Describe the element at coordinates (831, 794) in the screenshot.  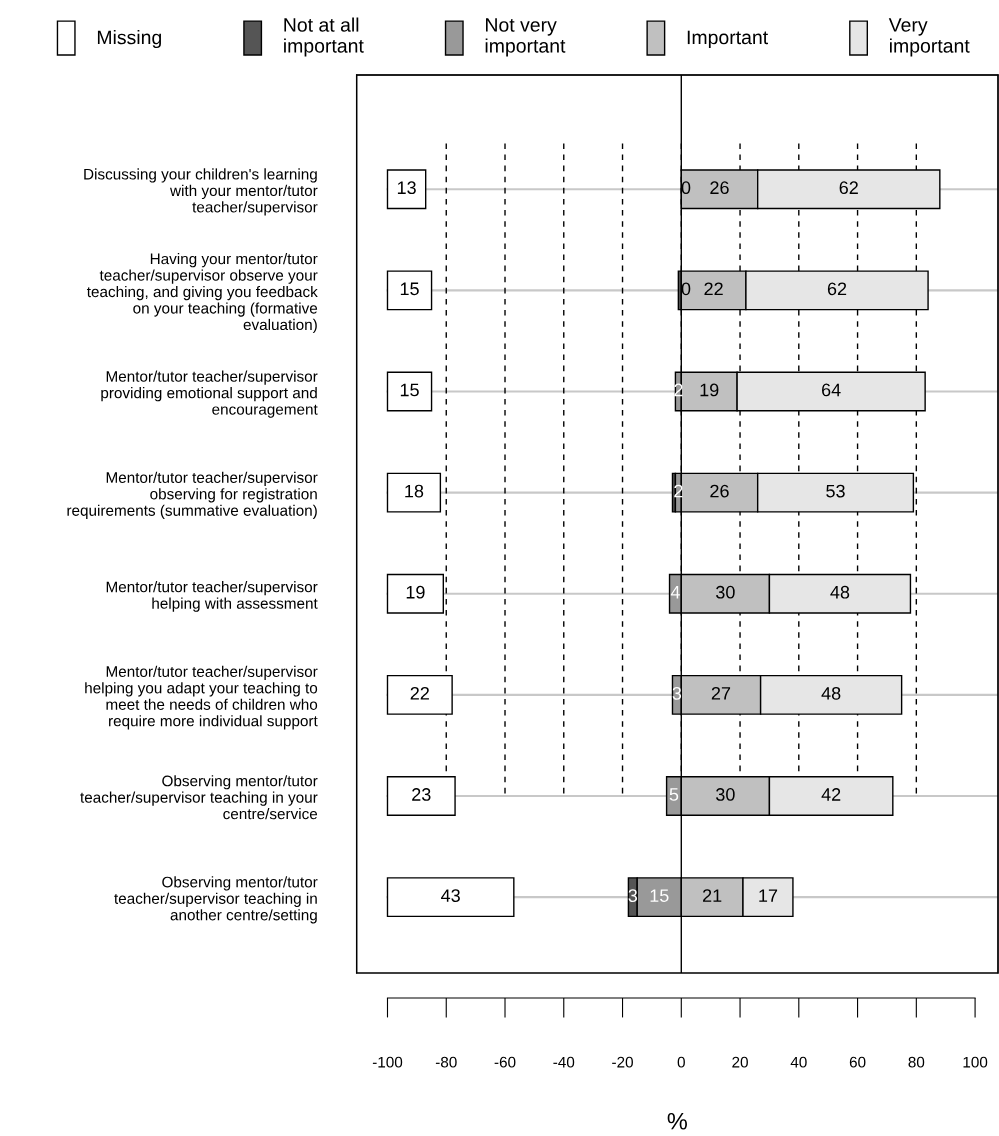
I see `data-label: 42` at that location.